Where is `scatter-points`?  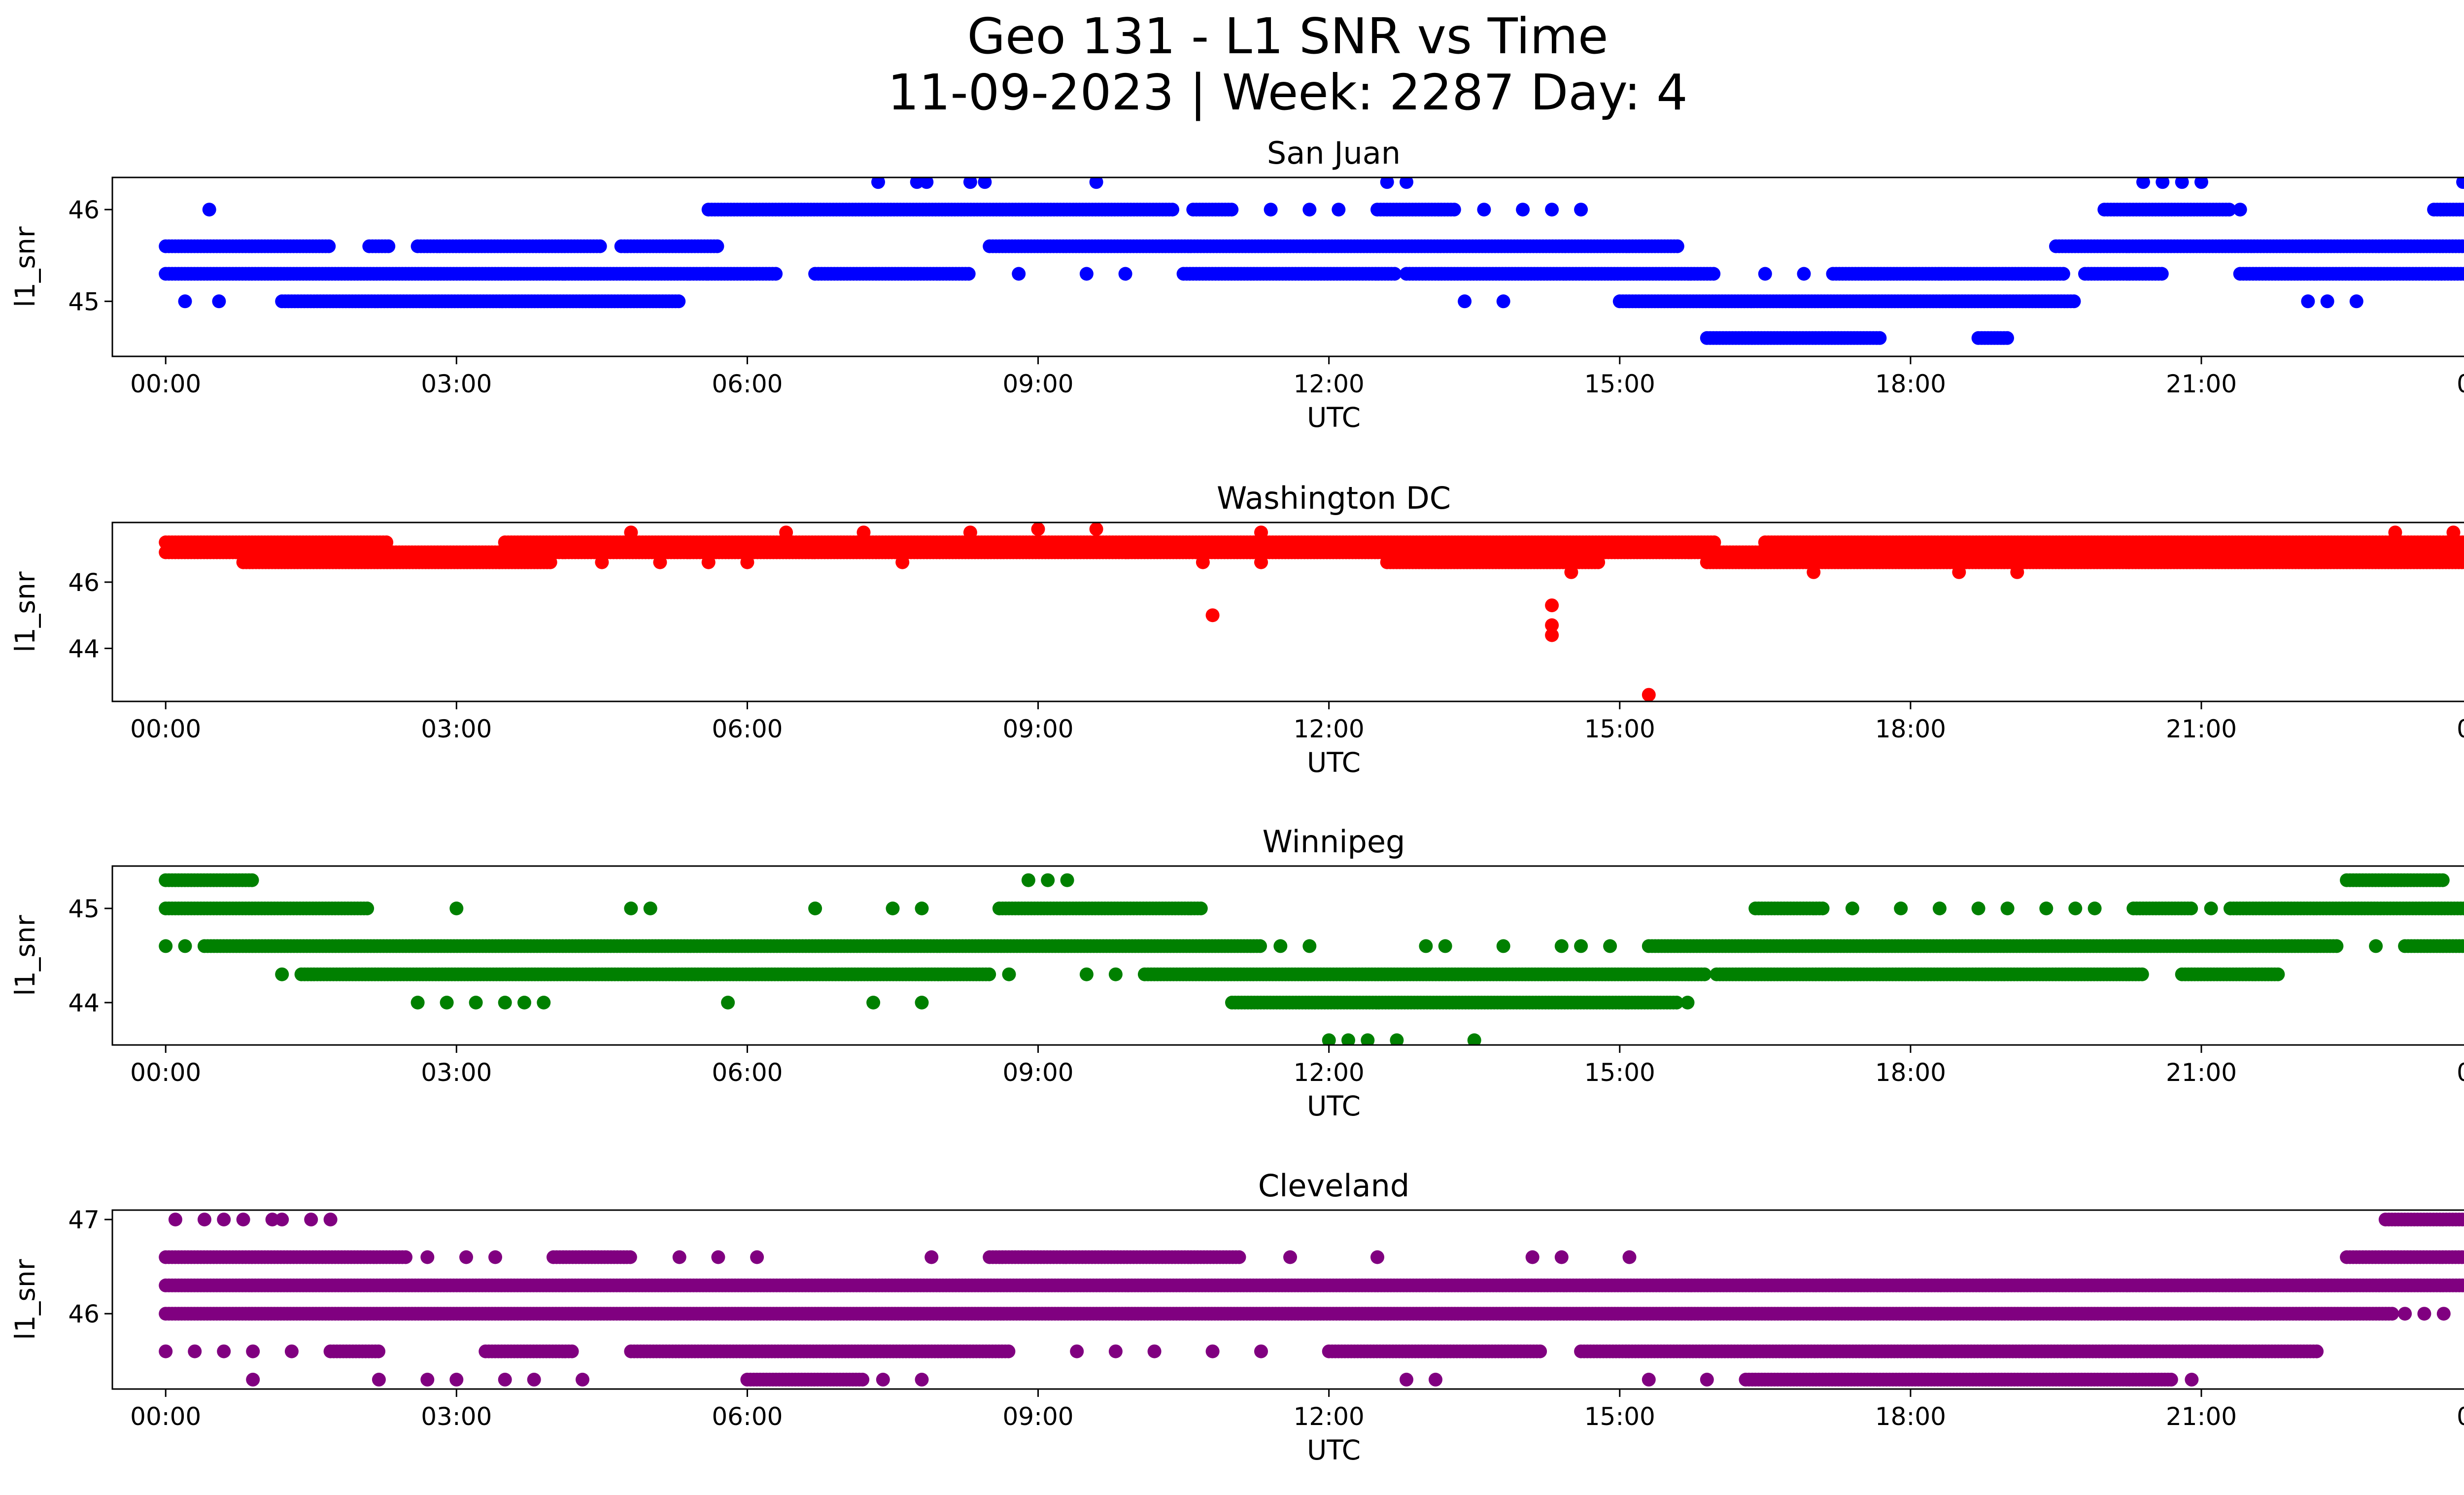
scatter-points is located at coordinates (1311, 261).